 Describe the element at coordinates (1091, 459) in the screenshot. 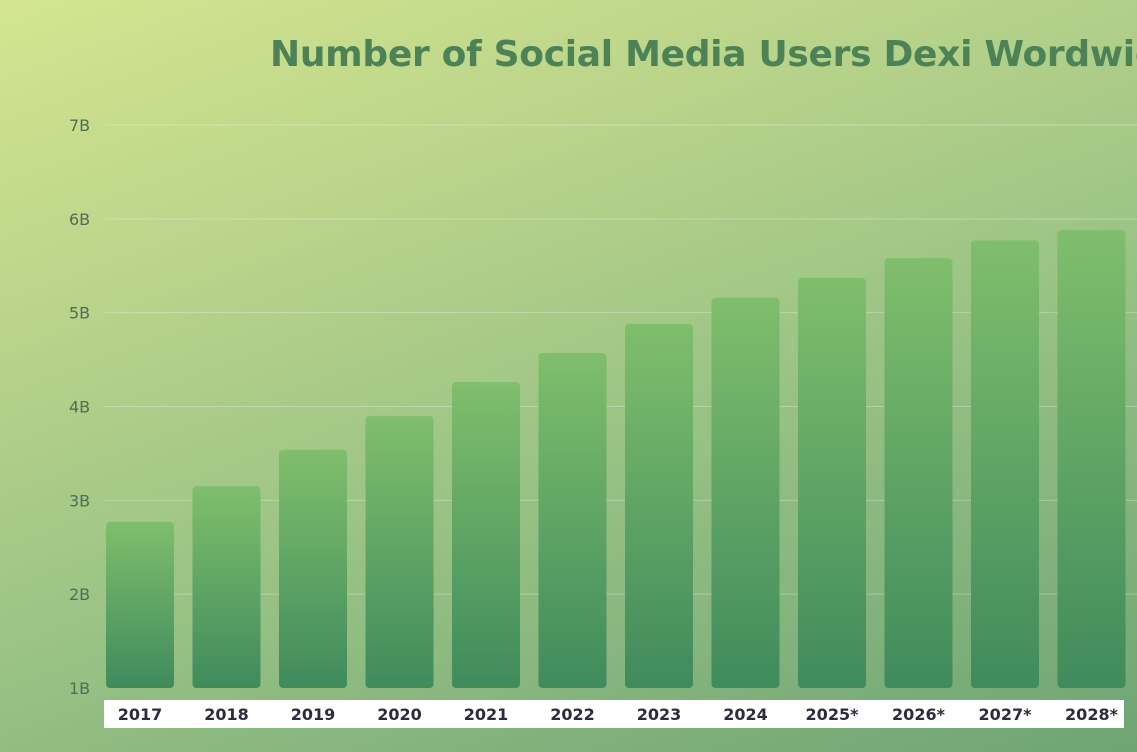

I see `bar-2028-projected` at that location.